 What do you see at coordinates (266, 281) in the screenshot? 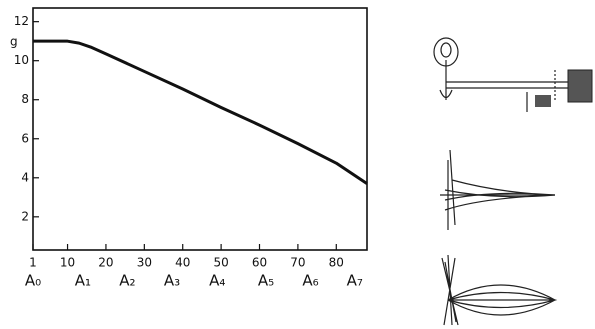
I see `x-annotation: A₅` at bounding box center [266, 281].